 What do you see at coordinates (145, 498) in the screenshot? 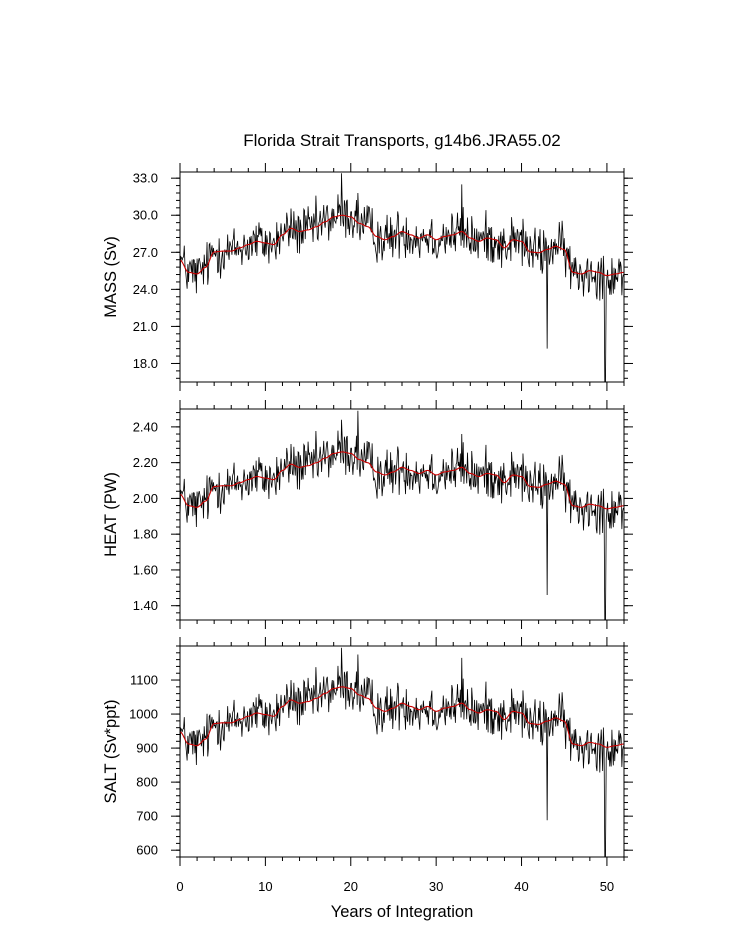
I see `heat-y-tick-label: 2.00` at bounding box center [145, 498].